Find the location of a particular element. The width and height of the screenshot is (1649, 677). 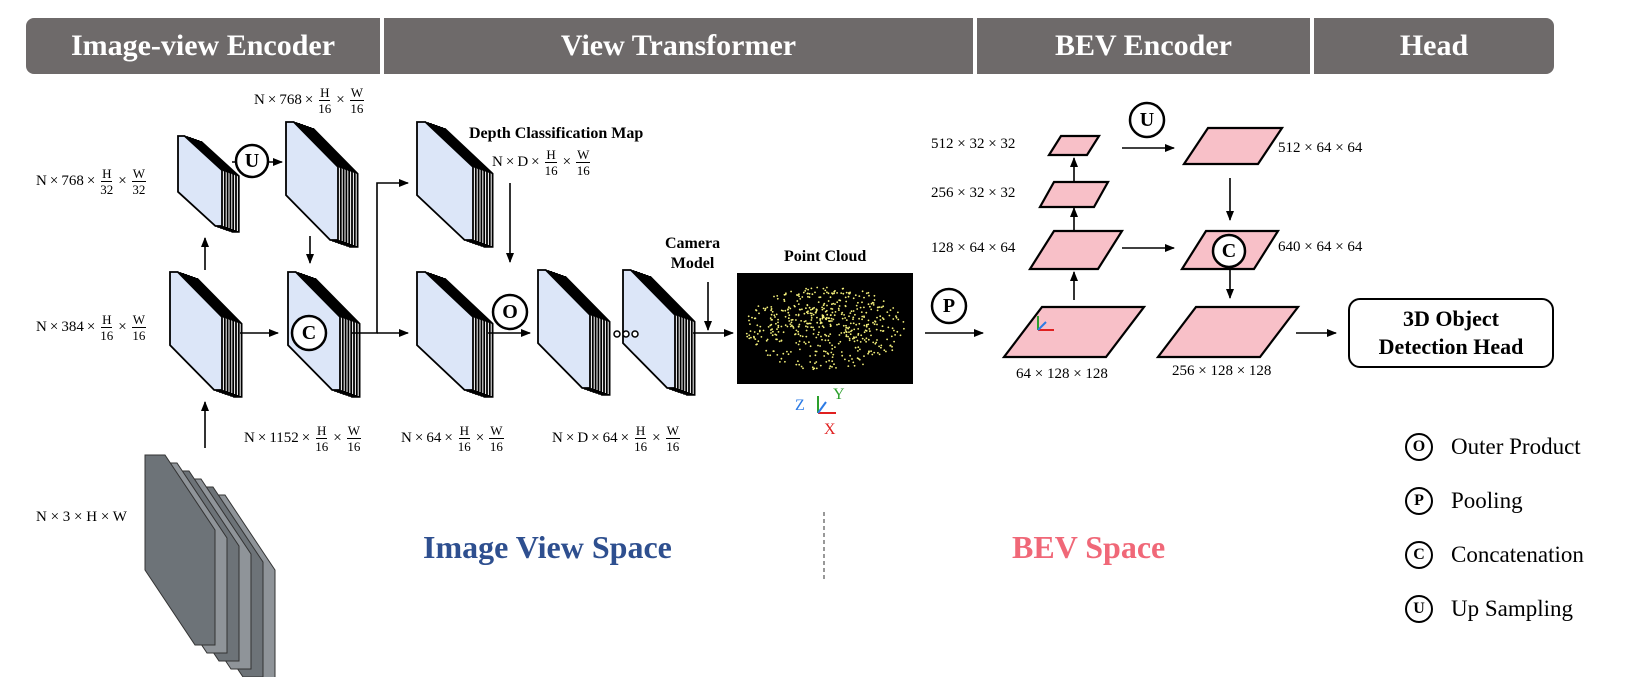

arrow-to-depth-map is located at coordinates (380, 256).